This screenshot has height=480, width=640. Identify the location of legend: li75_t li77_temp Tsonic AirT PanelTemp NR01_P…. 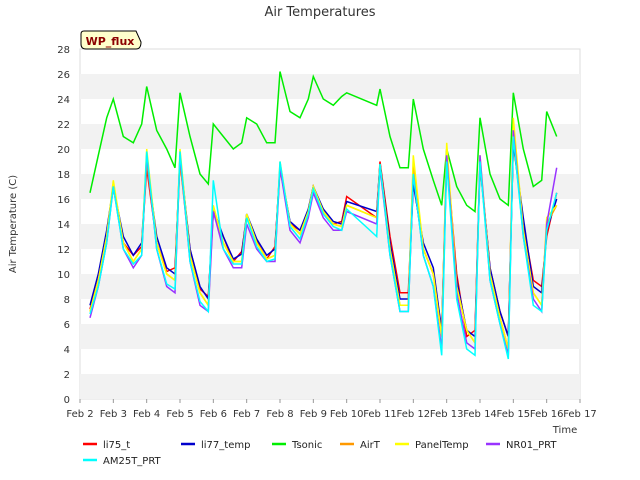
(320, 453).